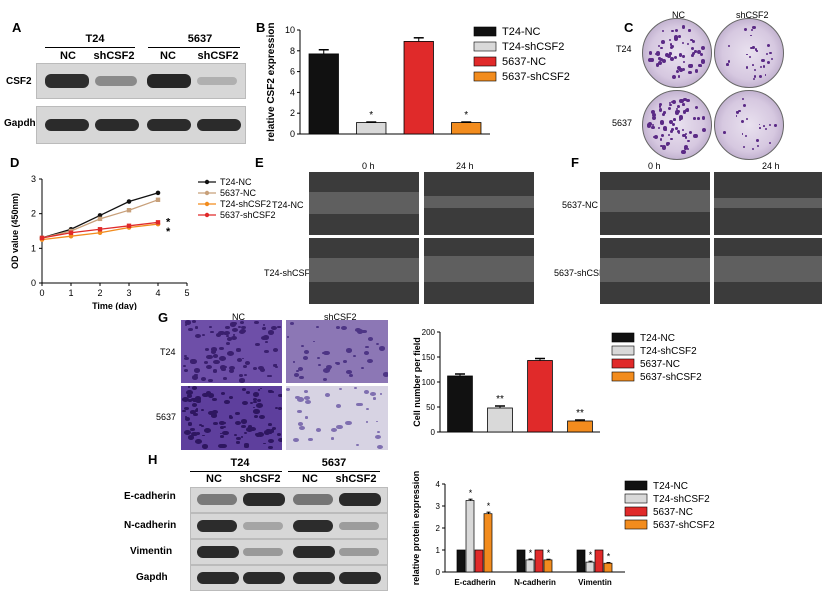 This screenshot has height=598, width=825. I want to click on transwell-image-t24-sh, so click(337, 351).